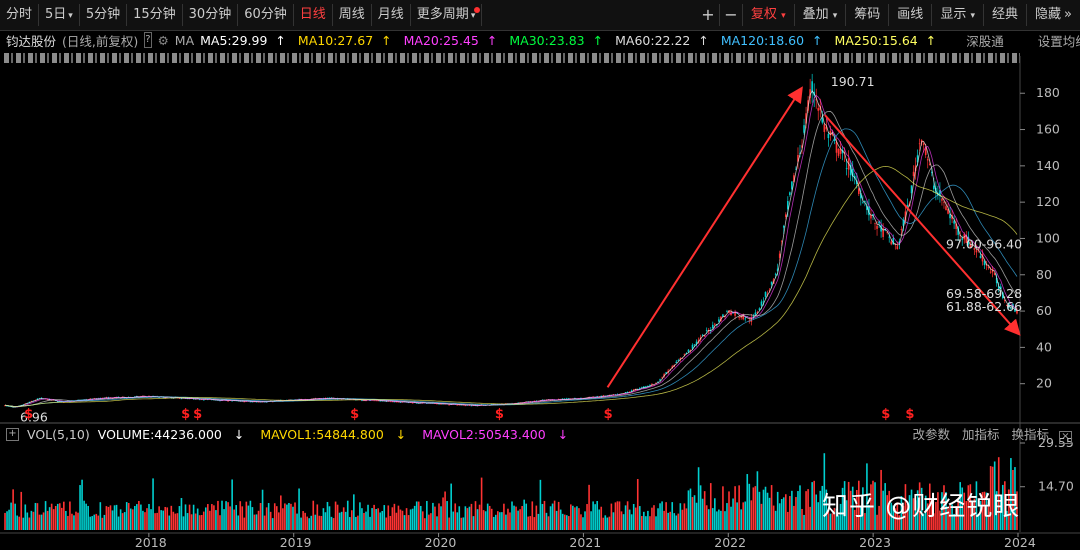  I want to click on classic-button: 经典, so click(1006, 15).